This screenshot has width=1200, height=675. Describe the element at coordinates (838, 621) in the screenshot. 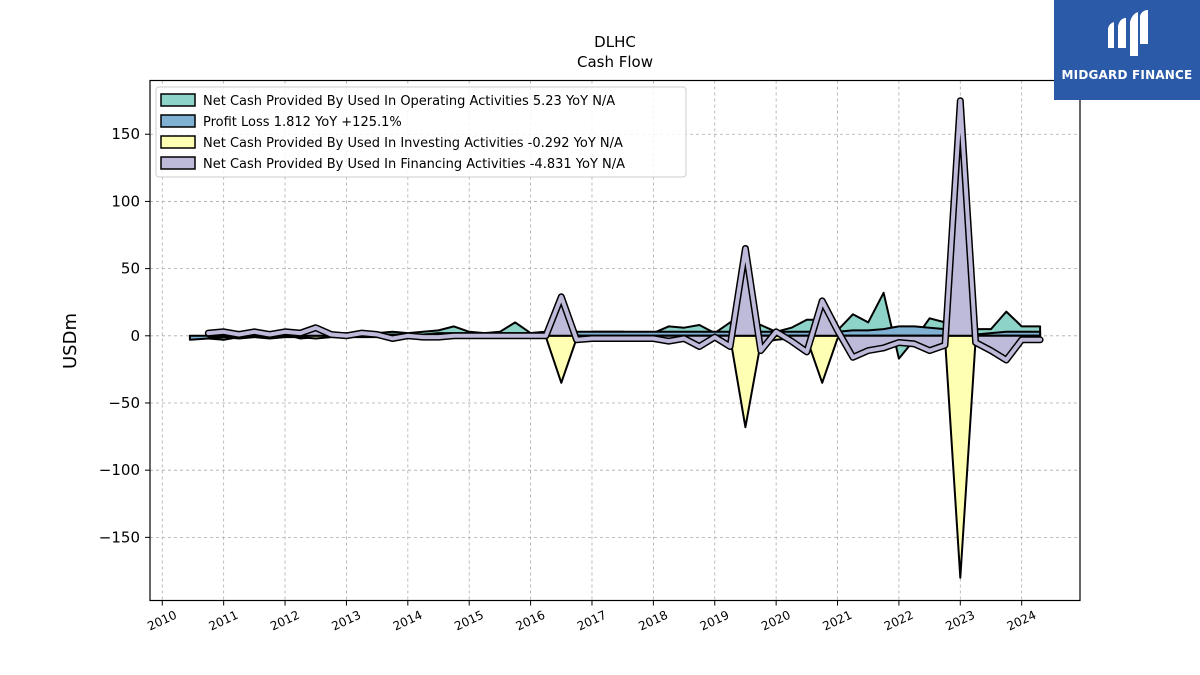

I see `x-tick-label: 2021` at that location.